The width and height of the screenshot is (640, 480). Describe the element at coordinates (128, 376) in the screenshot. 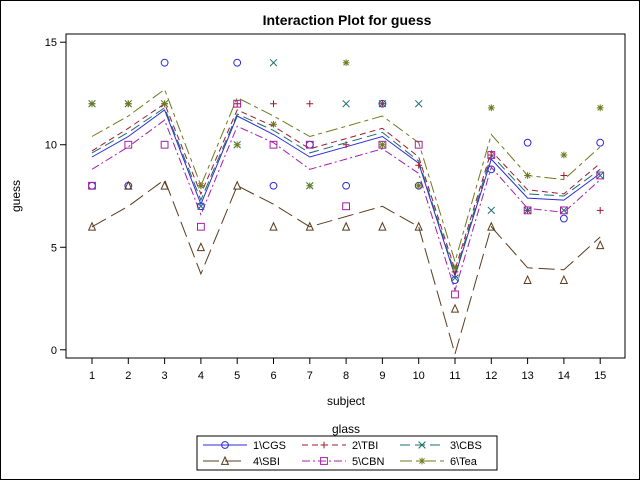

I see `x-tick-label: 2` at that location.